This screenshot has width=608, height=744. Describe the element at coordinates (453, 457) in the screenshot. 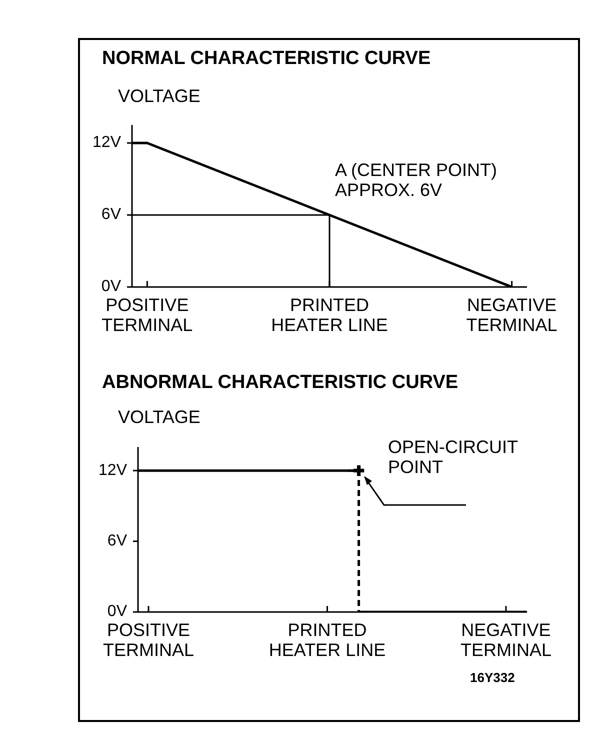

I see `annotation: OPEN-CIRCUIT POINT` at that location.